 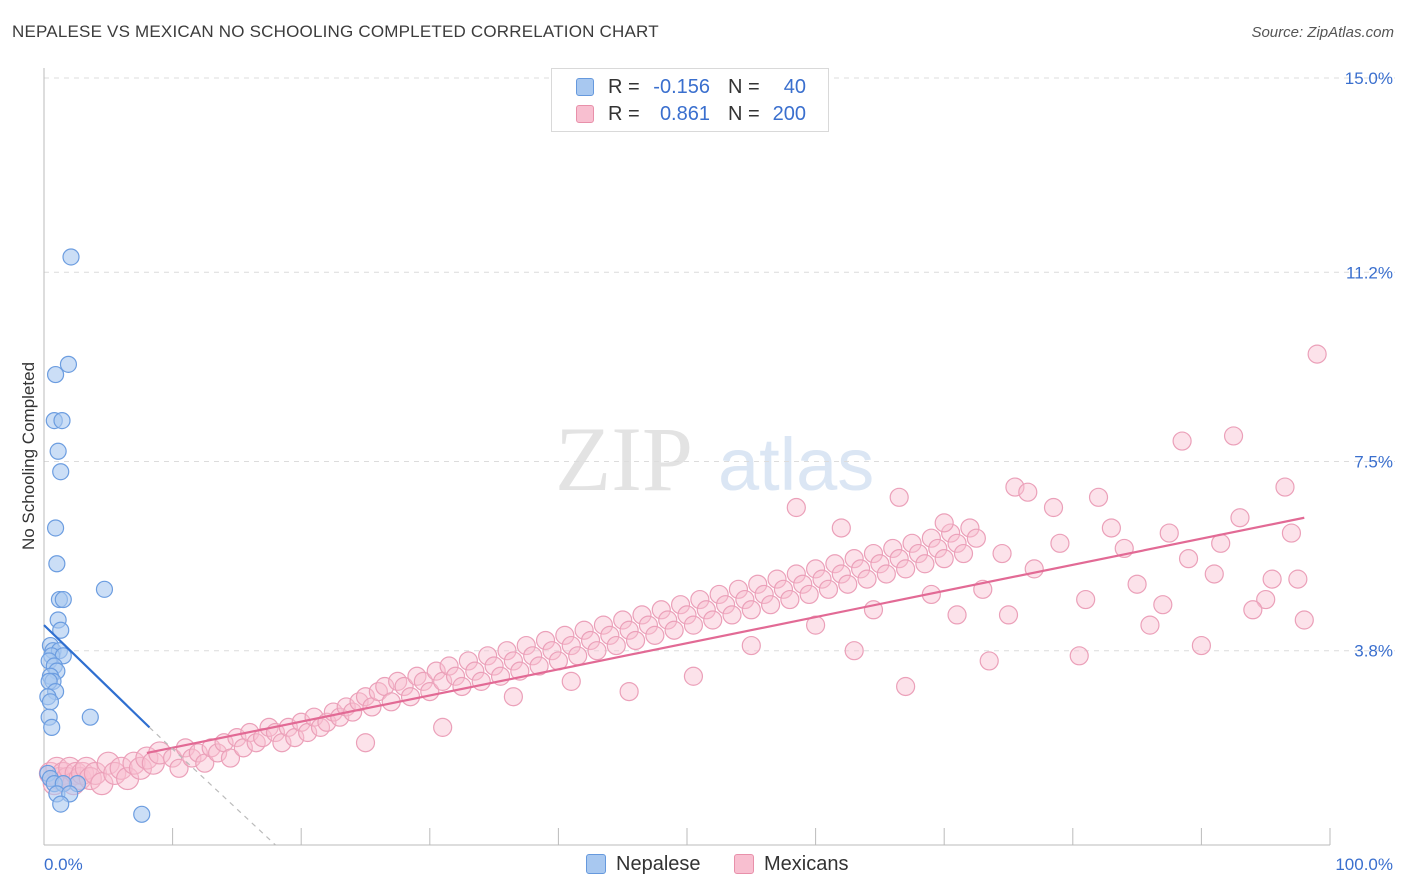 I want to click on correlation-legend: R = -0.156 N = 40 R = 0.861 N = 200, so click(x=690, y=100).